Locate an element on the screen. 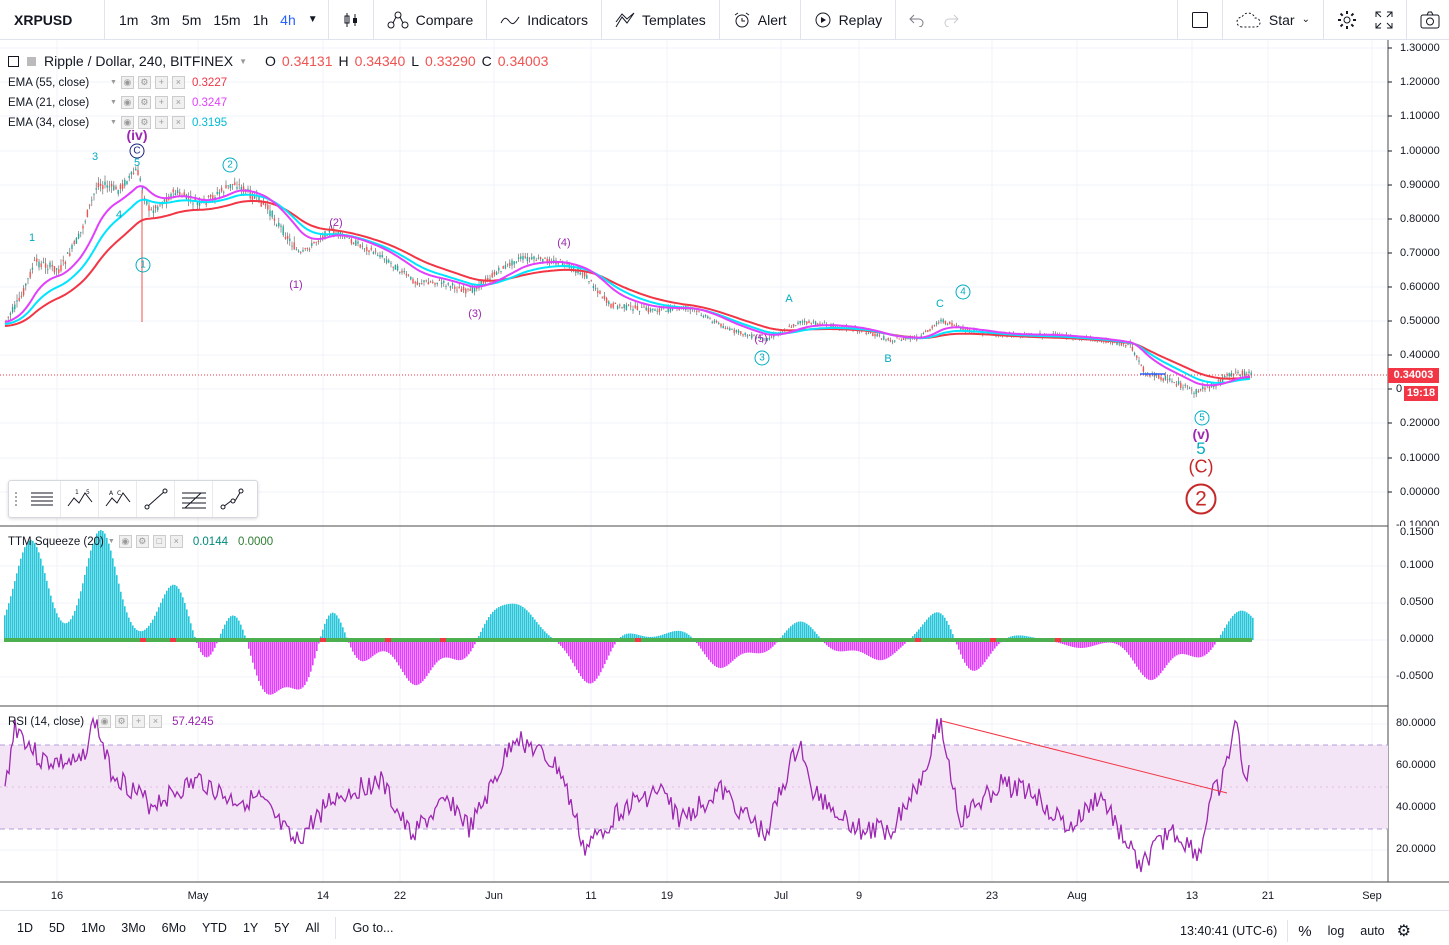 The width and height of the screenshot is (1449, 945). ema55-legend: EMA (55, close) ▼ ◉ ⚙ + × 0.3227 is located at coordinates (117, 82).